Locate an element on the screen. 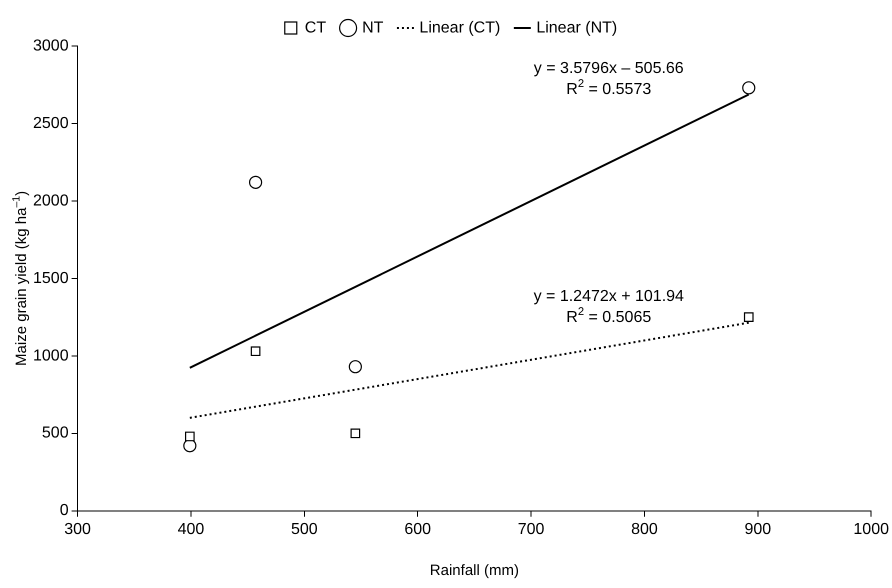 The width and height of the screenshot is (892, 588). x-tick-label: 600 is located at coordinates (418, 529).